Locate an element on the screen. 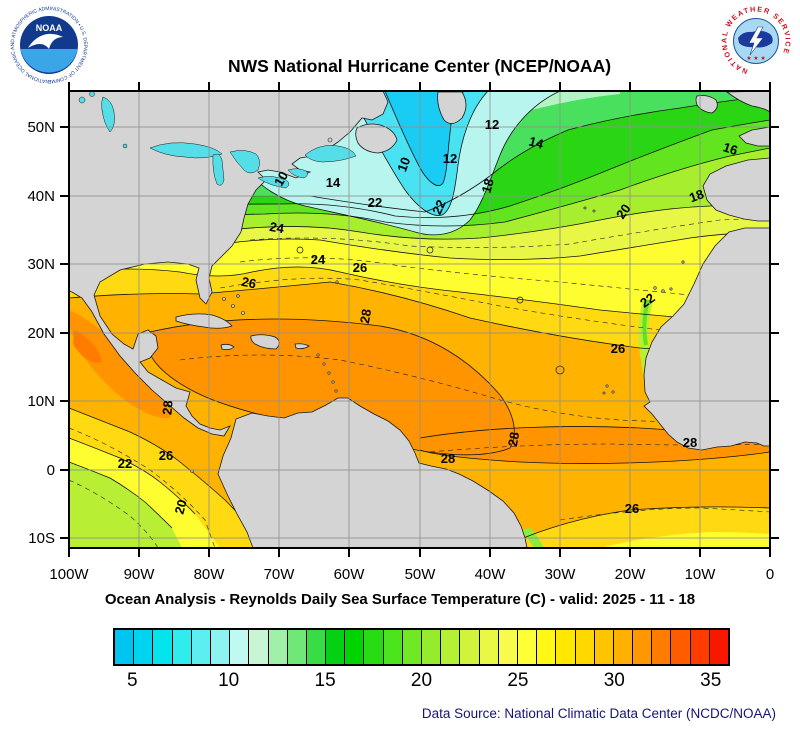 The width and height of the screenshot is (800, 737). x-axis-label: 10W is located at coordinates (701, 574).